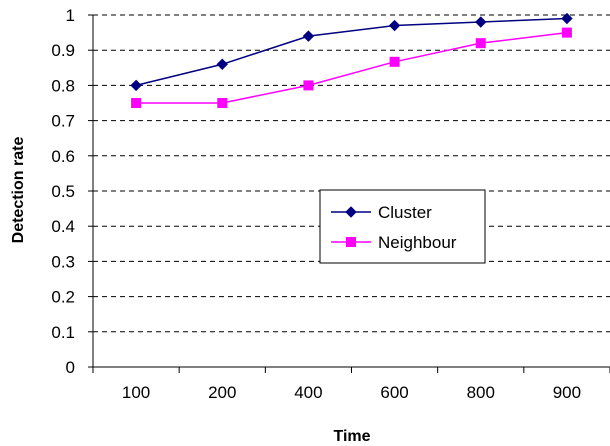  Describe the element at coordinates (136, 392) in the screenshot. I see `x-tick-label: 100` at that location.